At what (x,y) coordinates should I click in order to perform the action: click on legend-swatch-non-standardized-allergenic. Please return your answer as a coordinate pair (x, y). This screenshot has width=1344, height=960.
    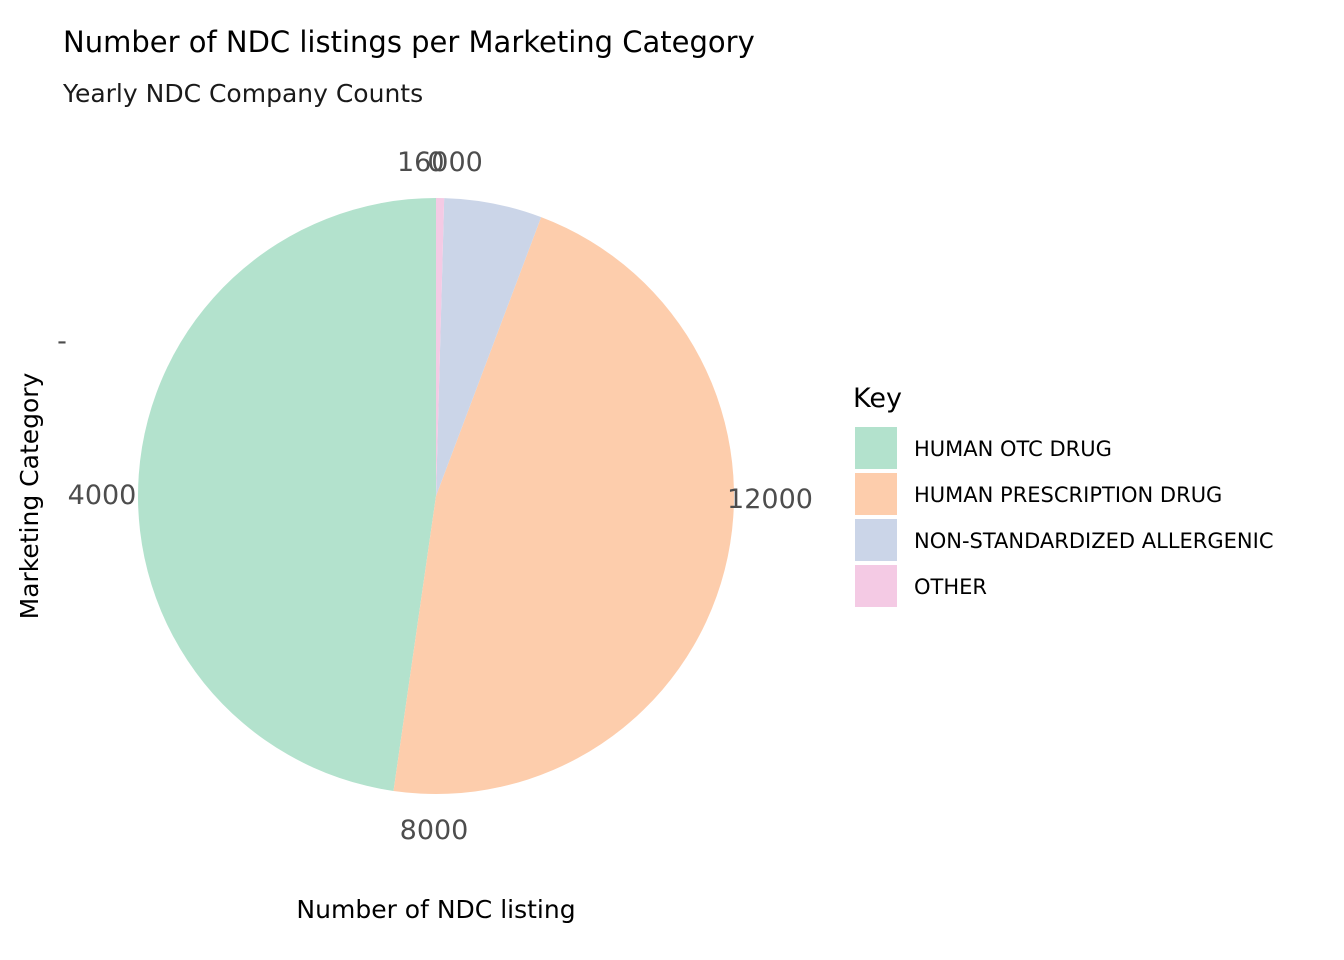
    Looking at the image, I should click on (876, 540).